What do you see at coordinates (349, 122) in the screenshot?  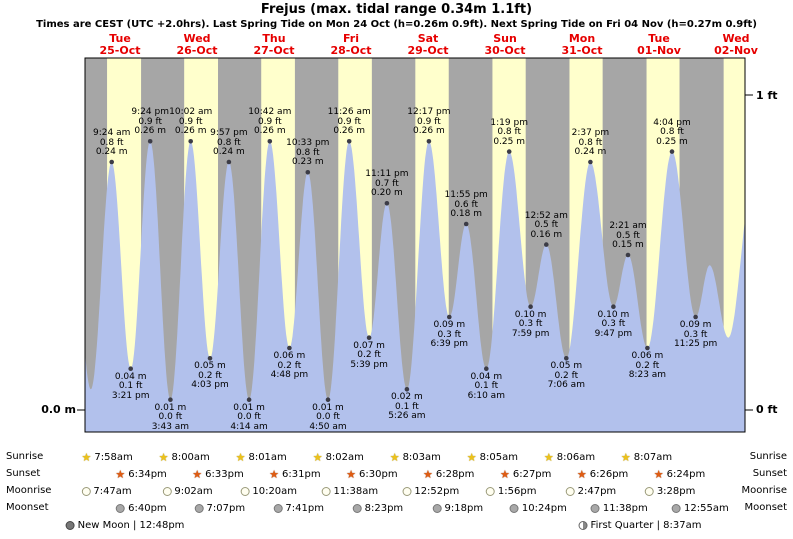 I see `tide-high-annotation: 11:26 am 0.9 ft 0.26 m` at bounding box center [349, 122].